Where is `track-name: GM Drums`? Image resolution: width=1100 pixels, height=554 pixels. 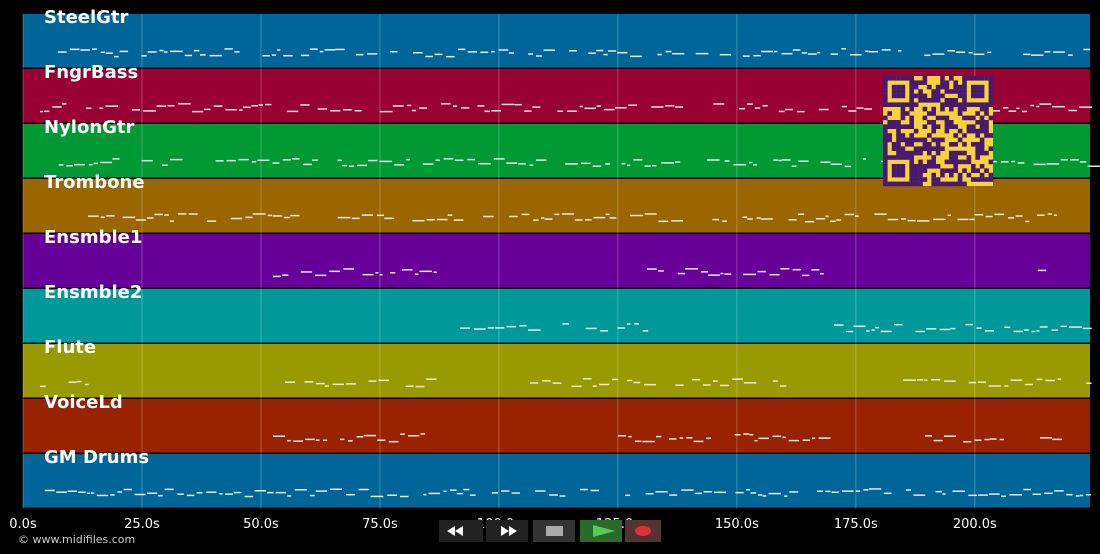
track-name: GM Drums is located at coordinates (96, 457).